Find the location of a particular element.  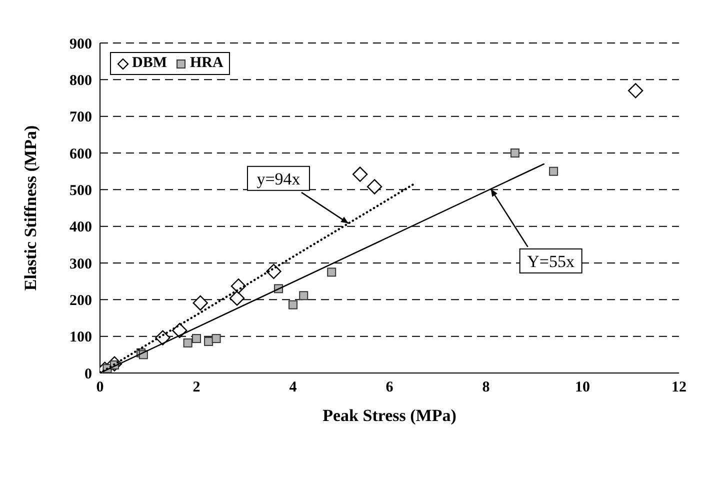

x-tick-label: 0 is located at coordinates (100, 388).